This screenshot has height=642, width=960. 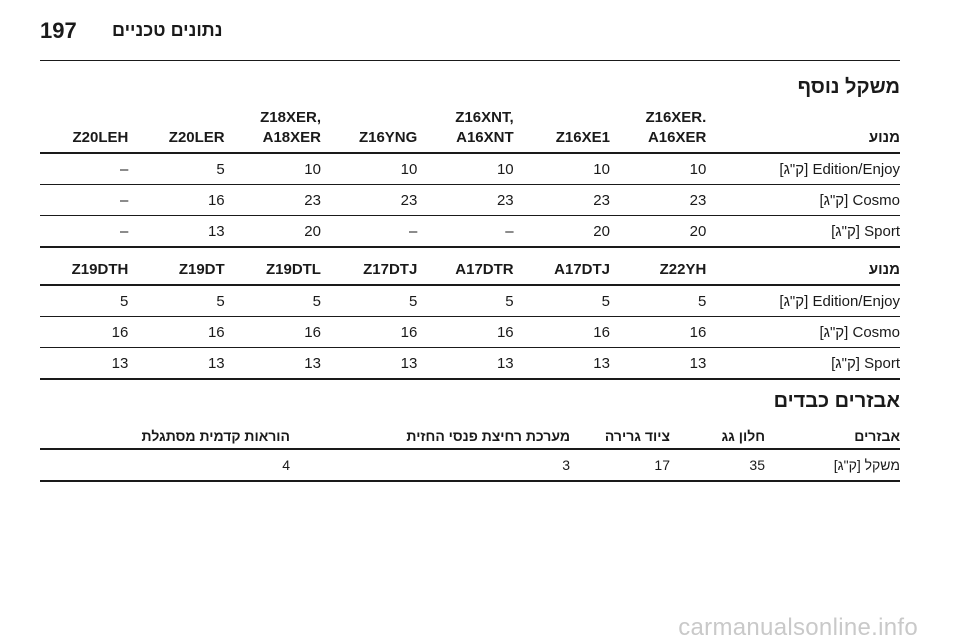 I want to click on model-header: Z19DTH, so click(x=88, y=271).